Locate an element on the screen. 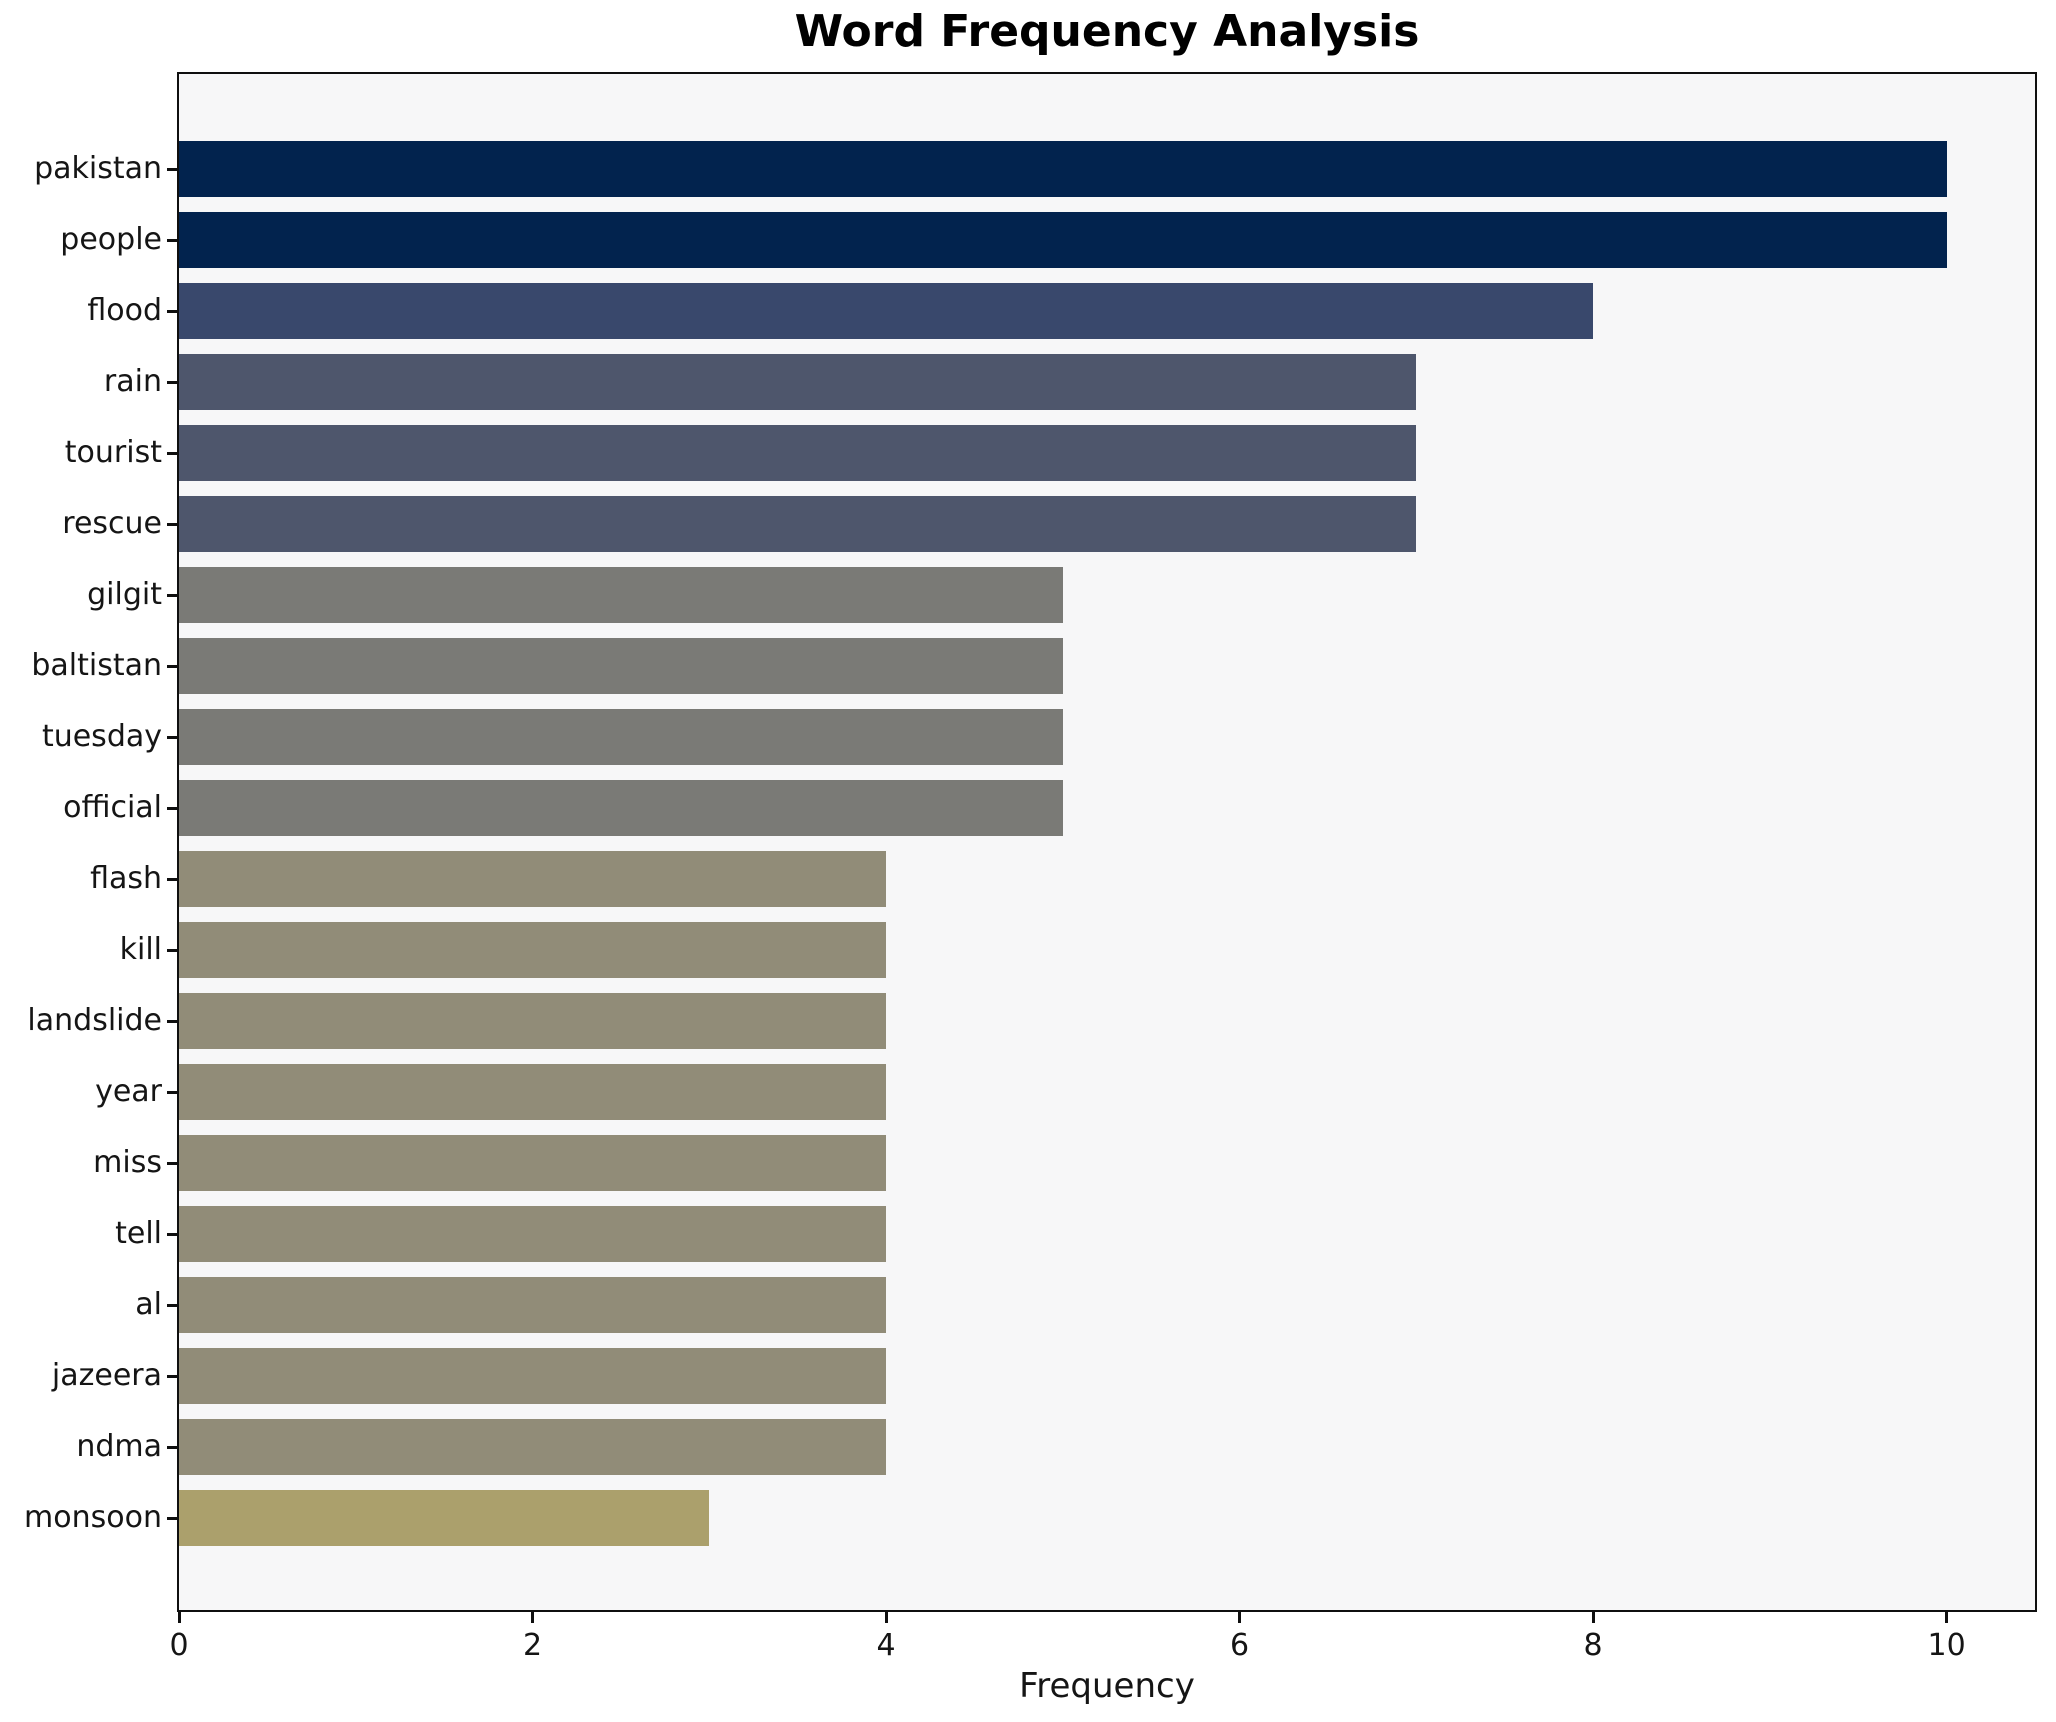  bar-ndma is located at coordinates (533, 1447).